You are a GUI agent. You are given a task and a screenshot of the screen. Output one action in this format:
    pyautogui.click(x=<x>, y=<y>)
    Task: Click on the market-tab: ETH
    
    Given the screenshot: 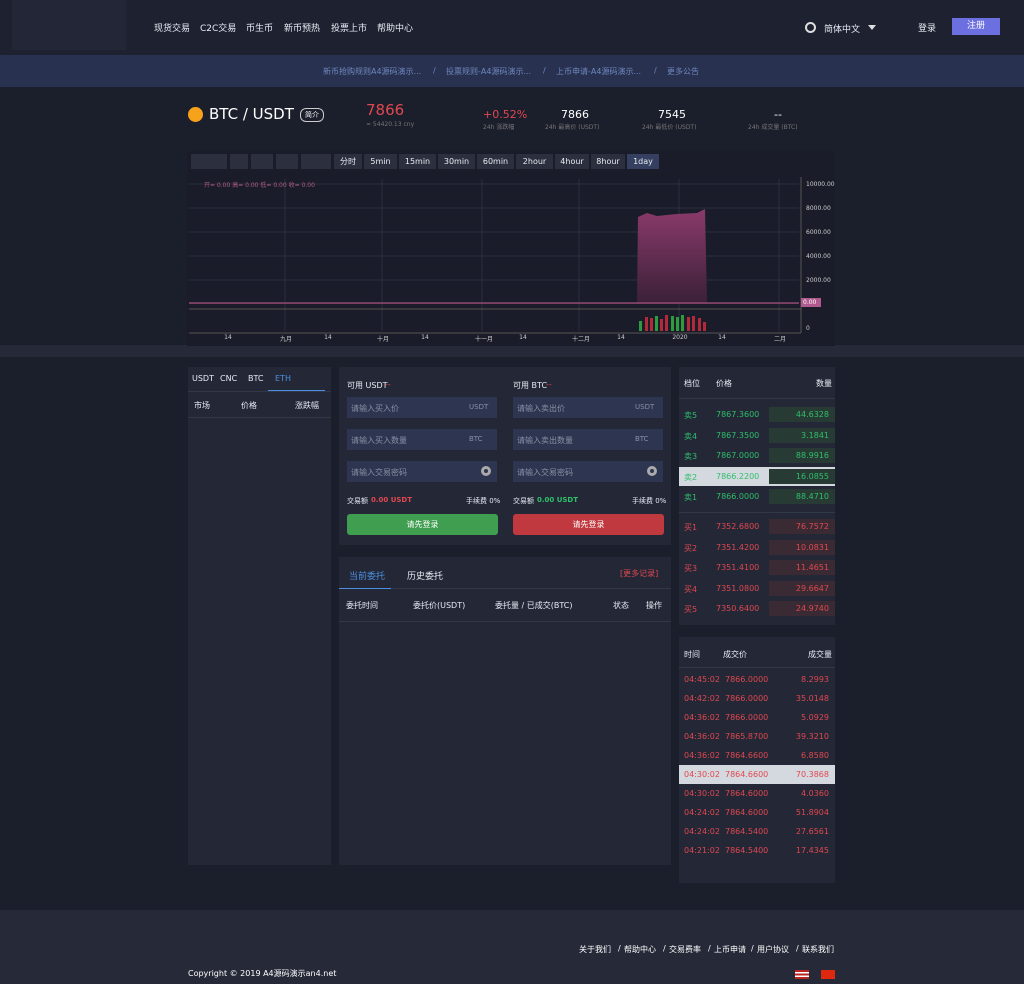 What is the action you would take?
    pyautogui.click(x=283, y=378)
    